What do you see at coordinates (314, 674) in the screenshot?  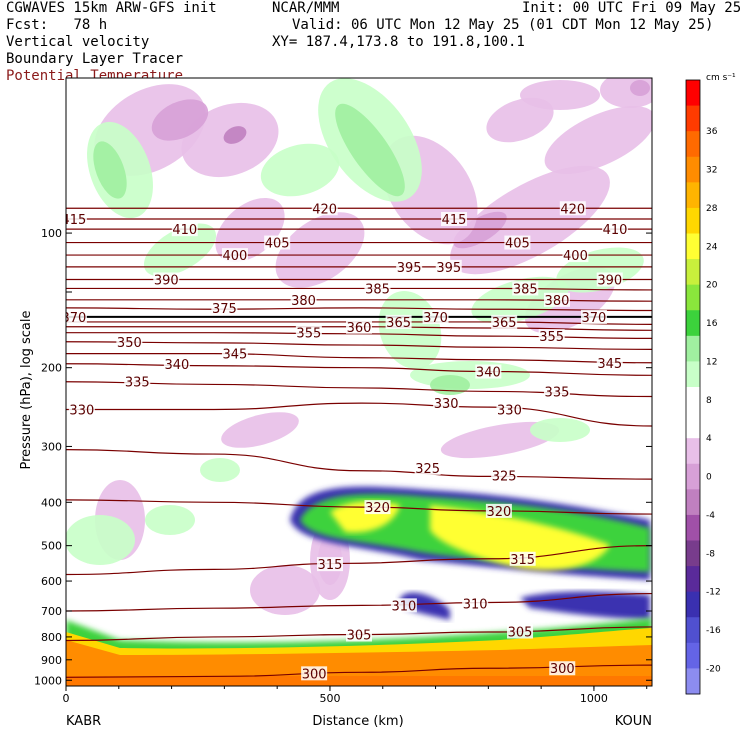 I see `contour-label: 300` at bounding box center [314, 674].